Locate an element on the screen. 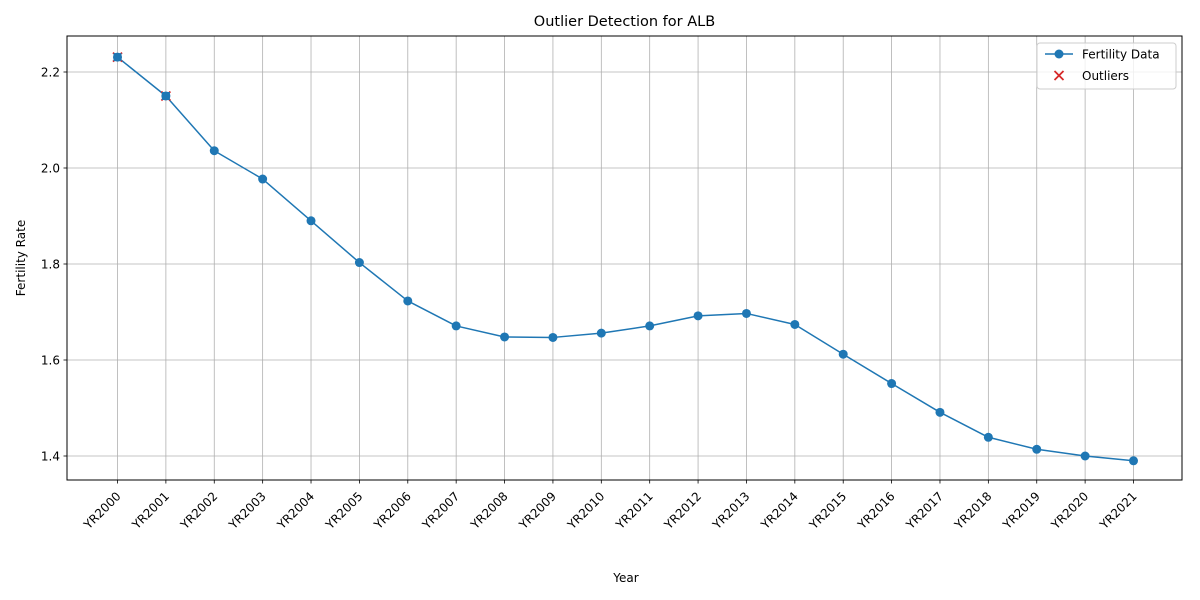  chart-title: Outlier Detection for ALB is located at coordinates (624, 22).